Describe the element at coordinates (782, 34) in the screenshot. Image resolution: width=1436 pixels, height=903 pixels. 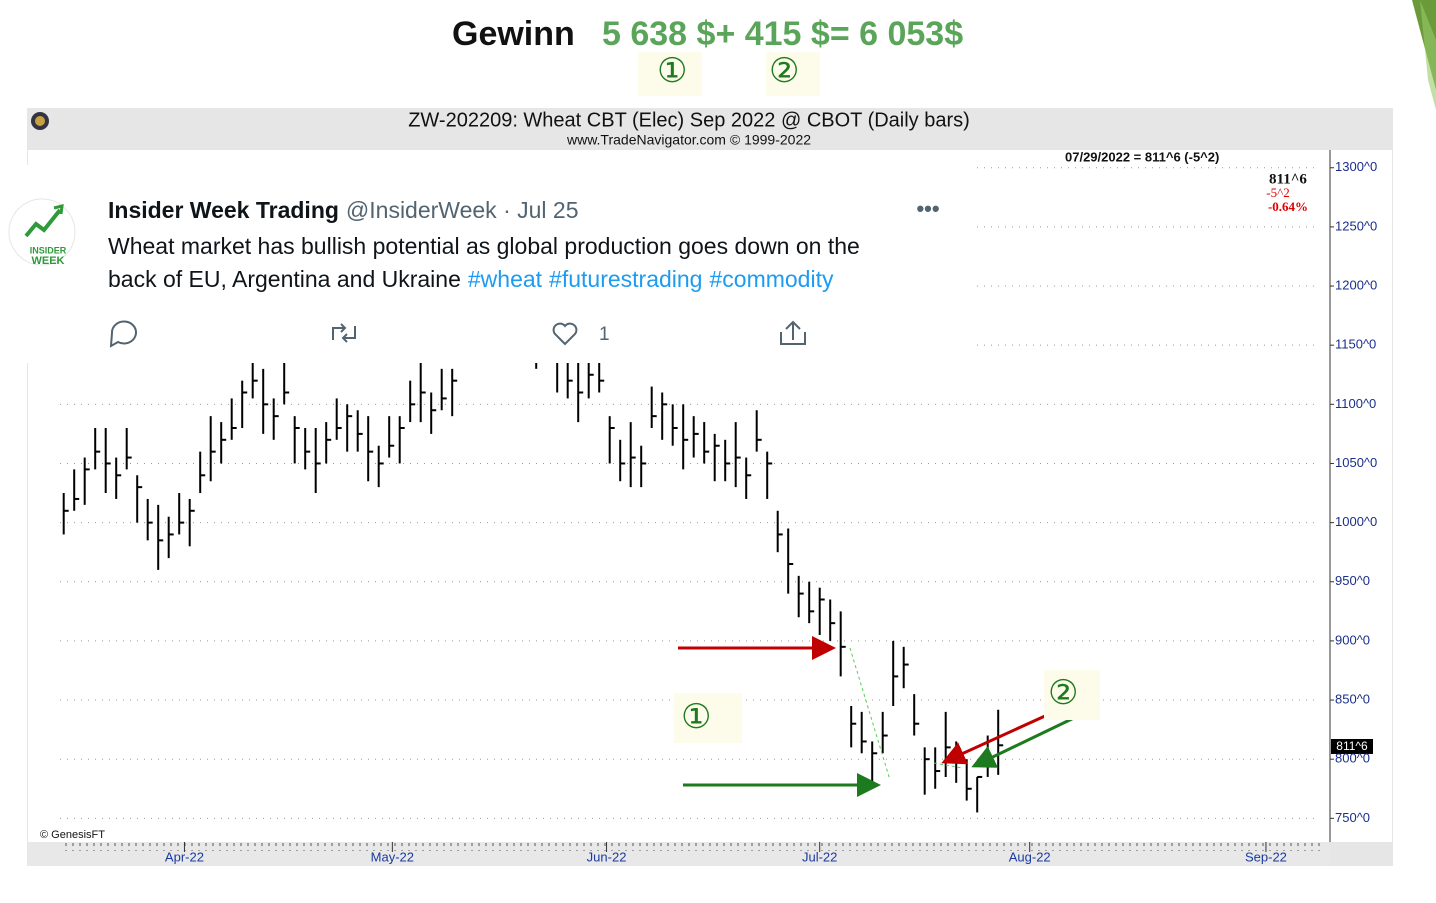
I see `headline-formula: 5 638 $+ 415 $= 6 053$` at that location.